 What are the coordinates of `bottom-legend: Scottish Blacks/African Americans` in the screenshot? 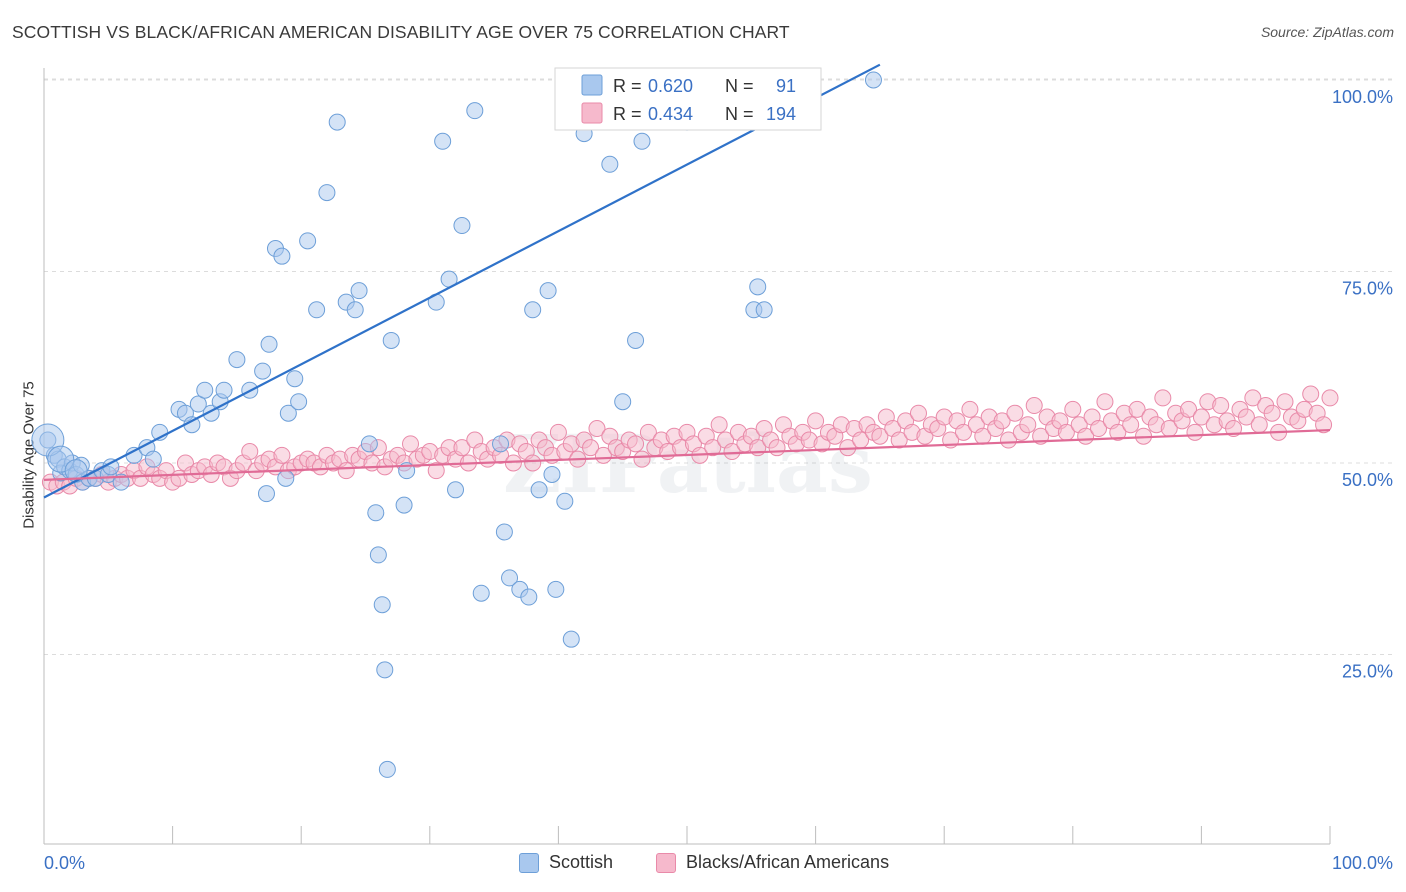 It's located at (703, 865).